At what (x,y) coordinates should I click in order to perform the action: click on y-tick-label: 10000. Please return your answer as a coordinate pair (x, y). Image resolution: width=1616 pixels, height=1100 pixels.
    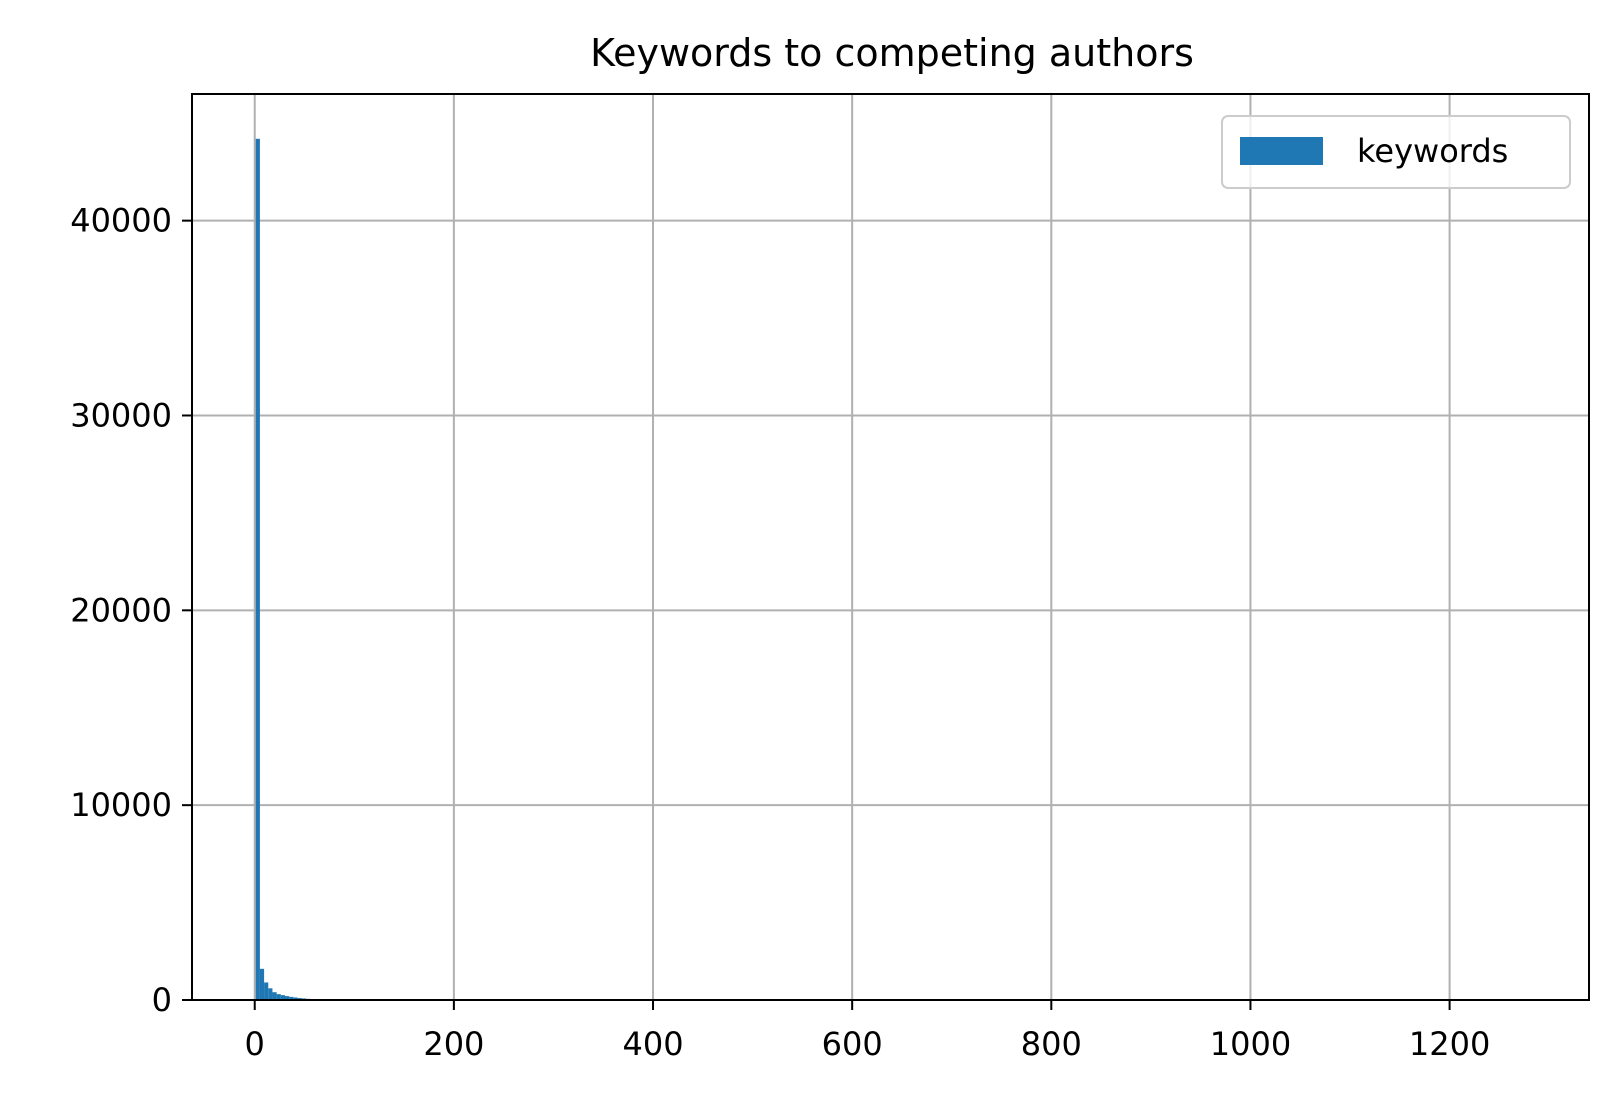
    Looking at the image, I should click on (121, 805).